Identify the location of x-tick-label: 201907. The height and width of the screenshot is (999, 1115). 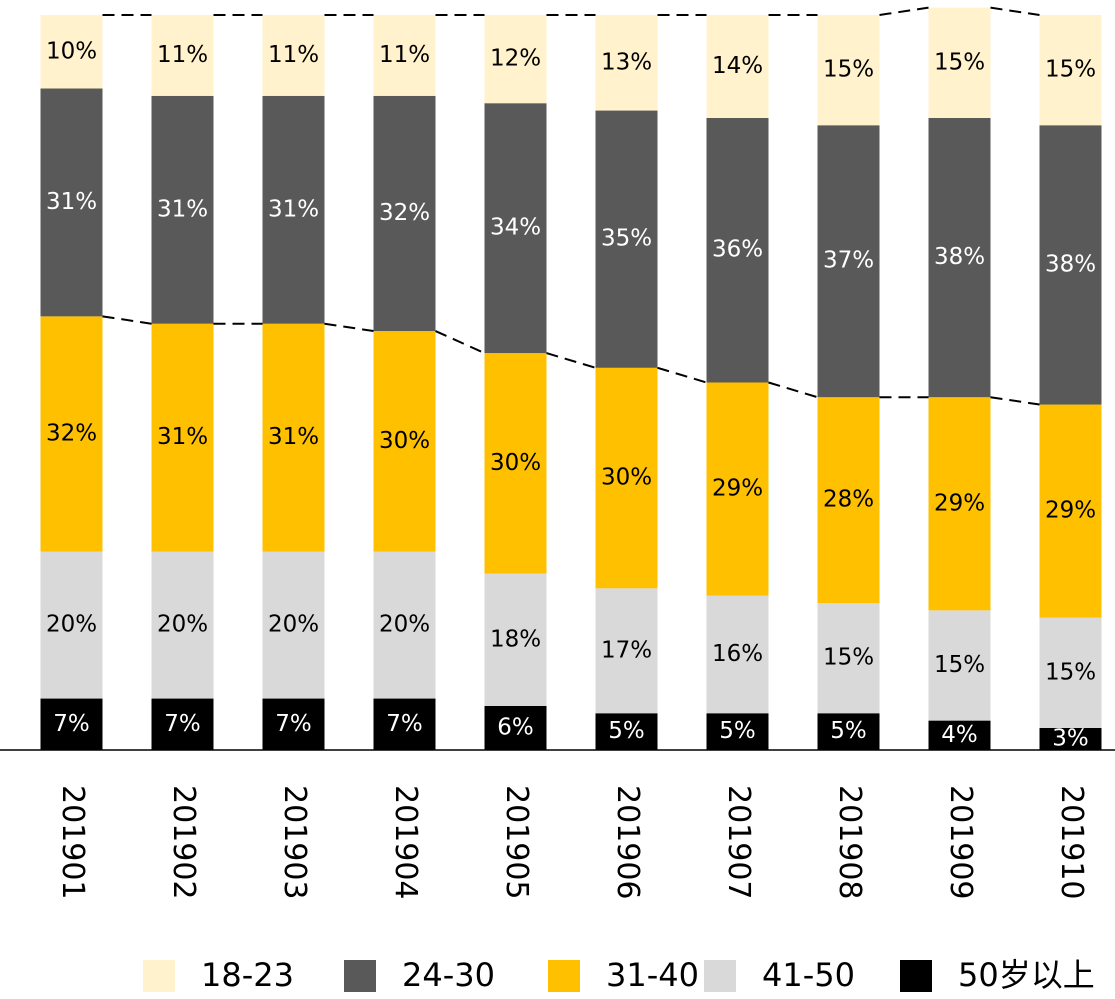
(738, 842).